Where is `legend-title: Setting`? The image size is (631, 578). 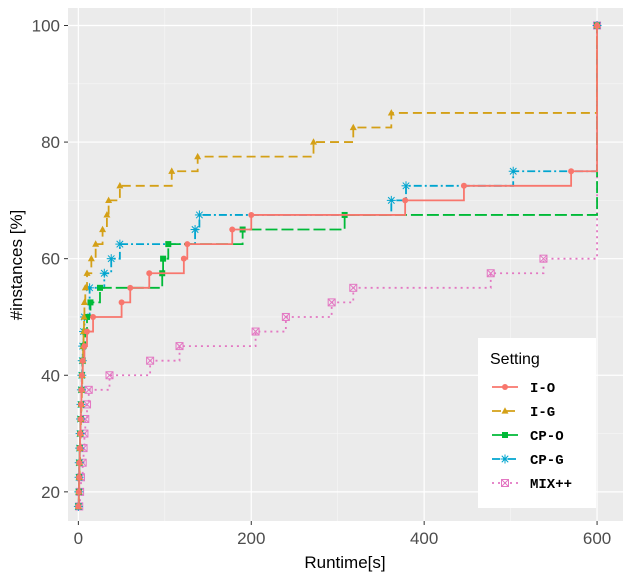
legend-title: Setting is located at coordinates (515, 359).